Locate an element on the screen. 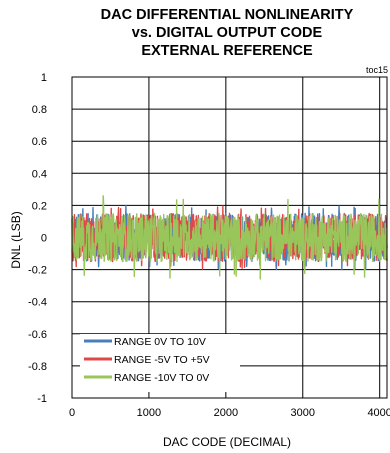 The image size is (390, 453). y-tick-label: -0.4 is located at coordinates (37, 303).